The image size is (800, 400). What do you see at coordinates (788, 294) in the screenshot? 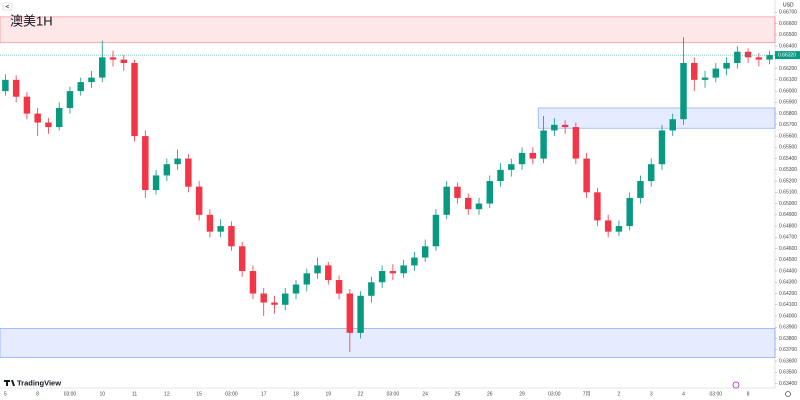
I see `y-tick-label: 0.64200` at bounding box center [788, 294].